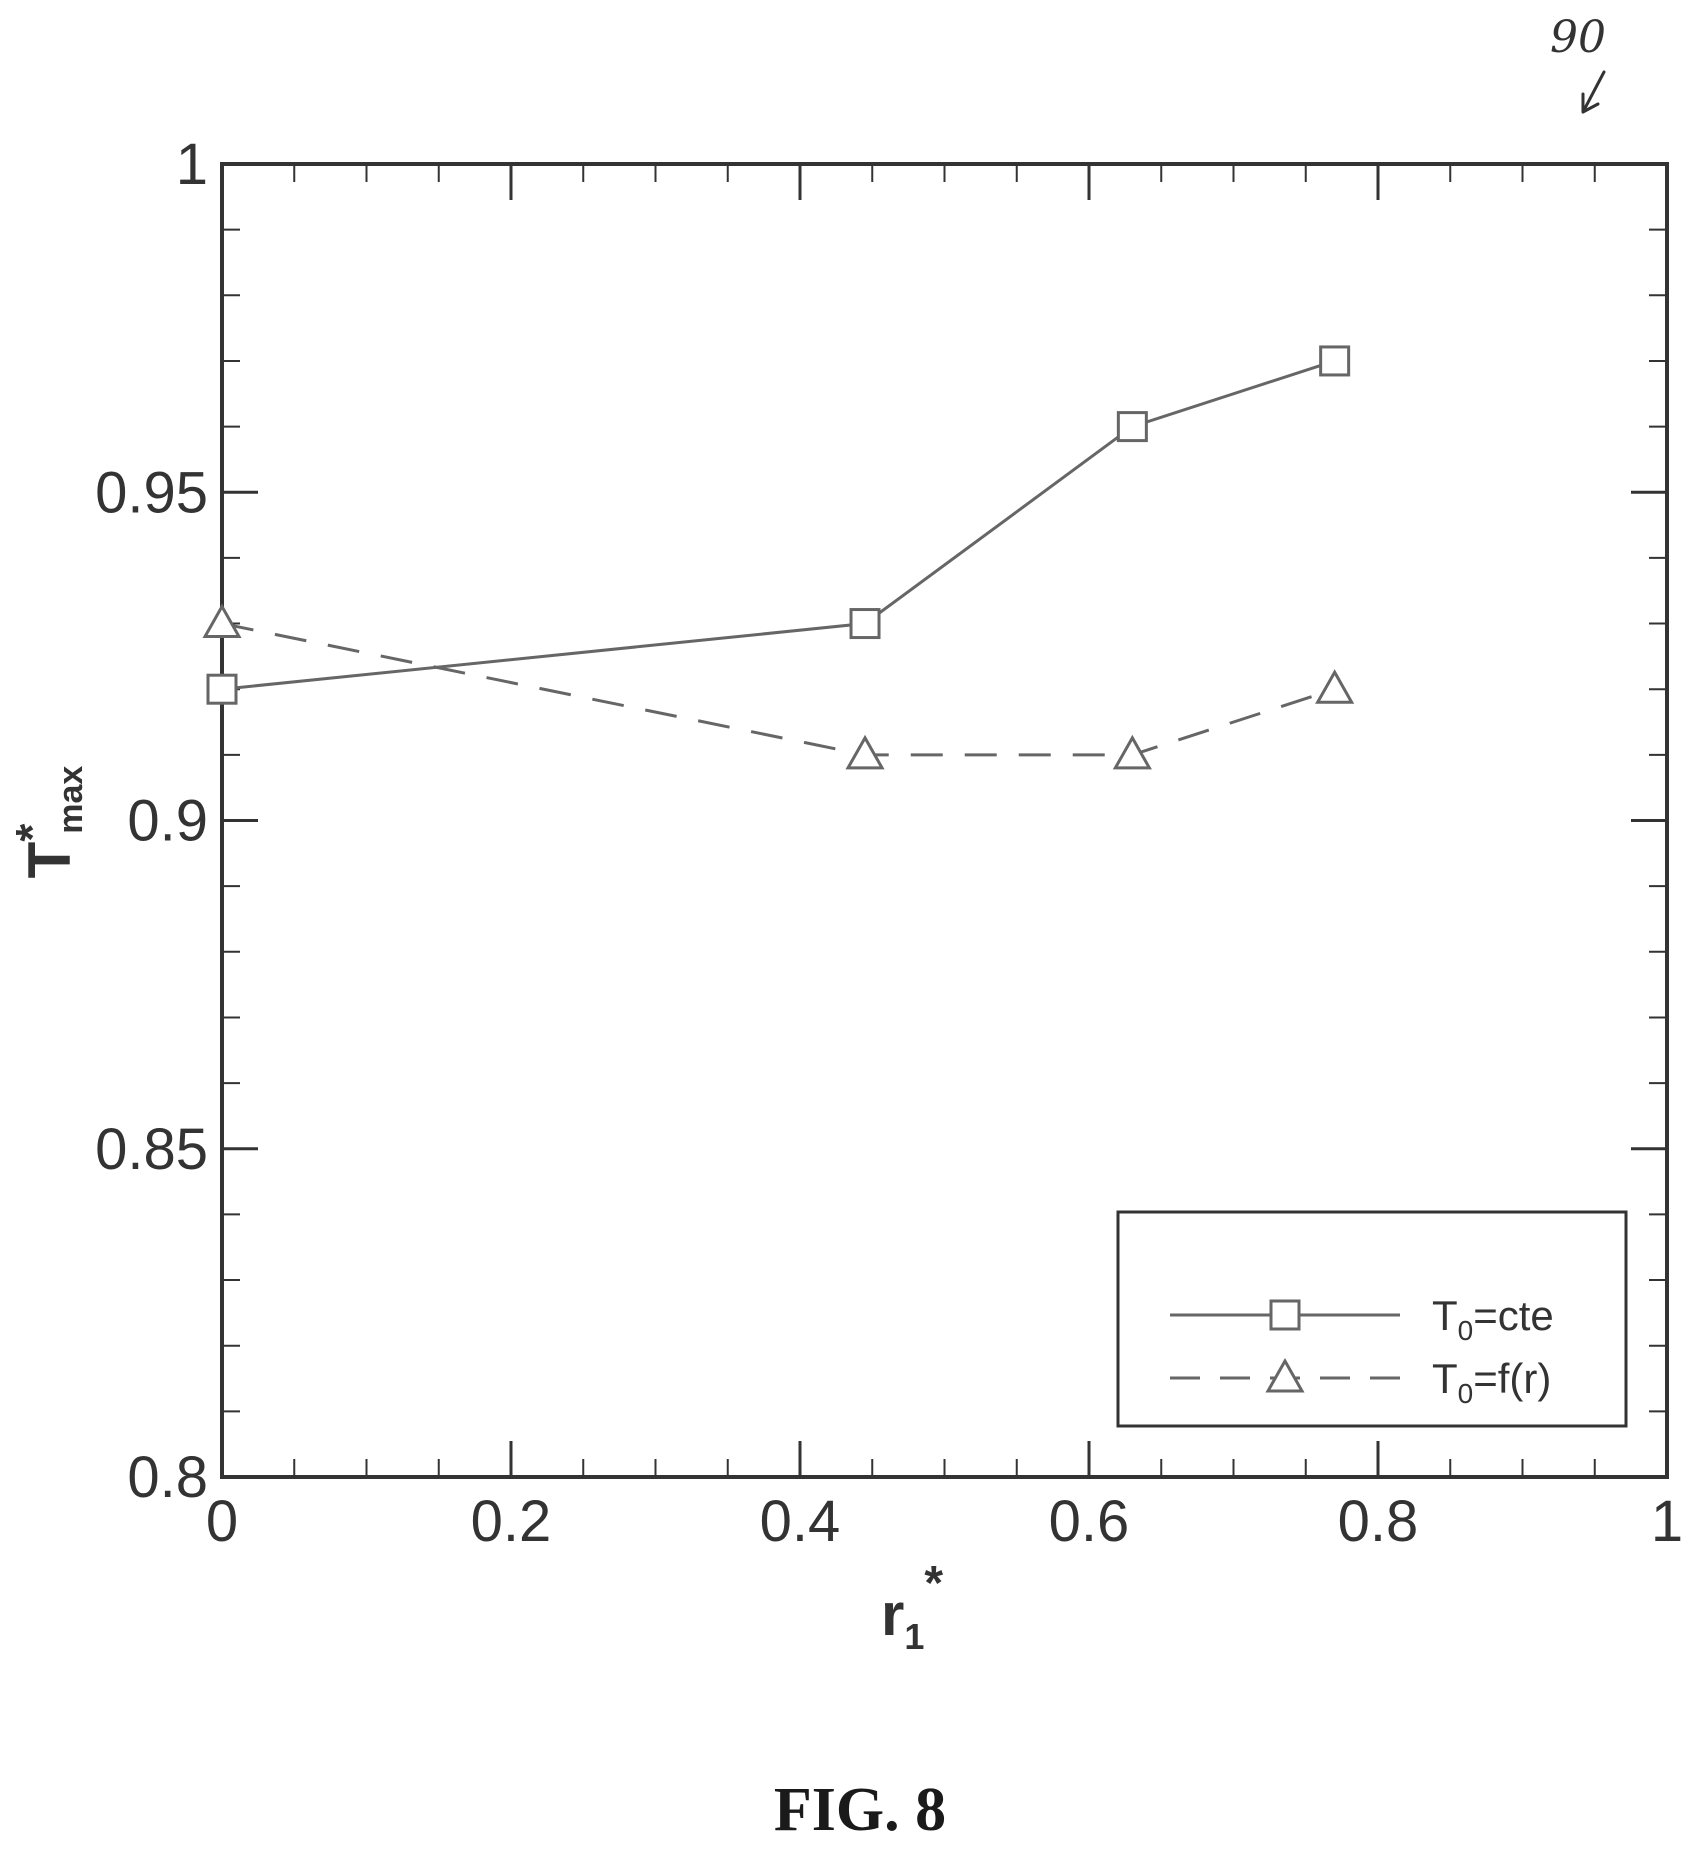 The image size is (1691, 1861). I want to click on legend: T0=cte T0=f(r), so click(1372, 1319).